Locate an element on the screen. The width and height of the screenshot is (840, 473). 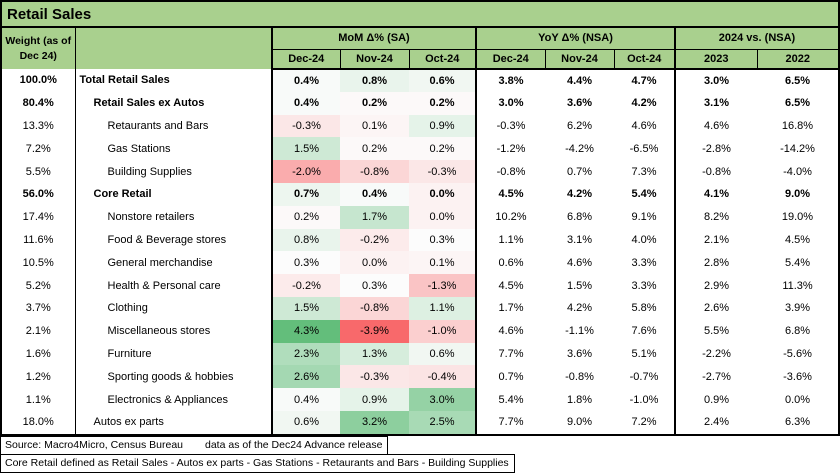
col-header-yoy-nov24: Nov-24 is located at coordinates (580, 59).